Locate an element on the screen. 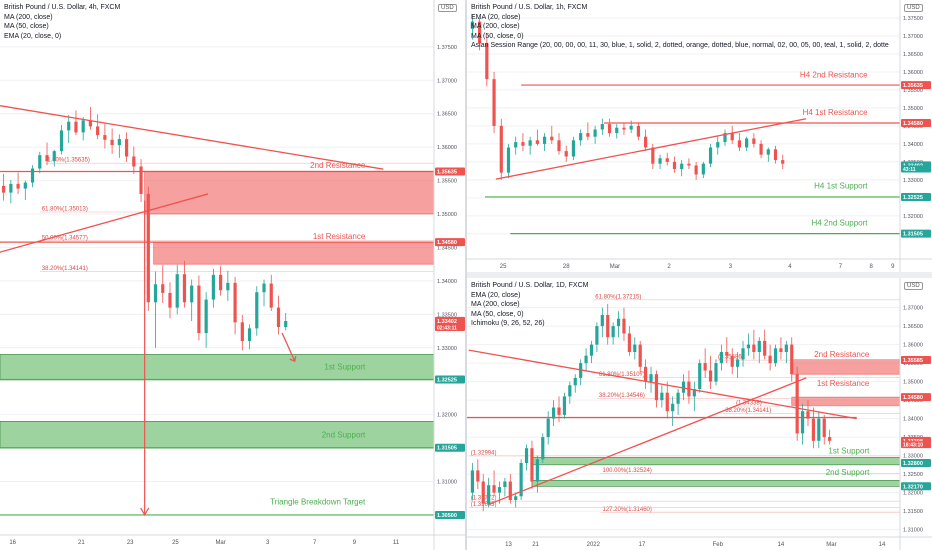 The height and width of the screenshot is (550, 932). price-tag-label: 1.35585 is located at coordinates (913, 361).